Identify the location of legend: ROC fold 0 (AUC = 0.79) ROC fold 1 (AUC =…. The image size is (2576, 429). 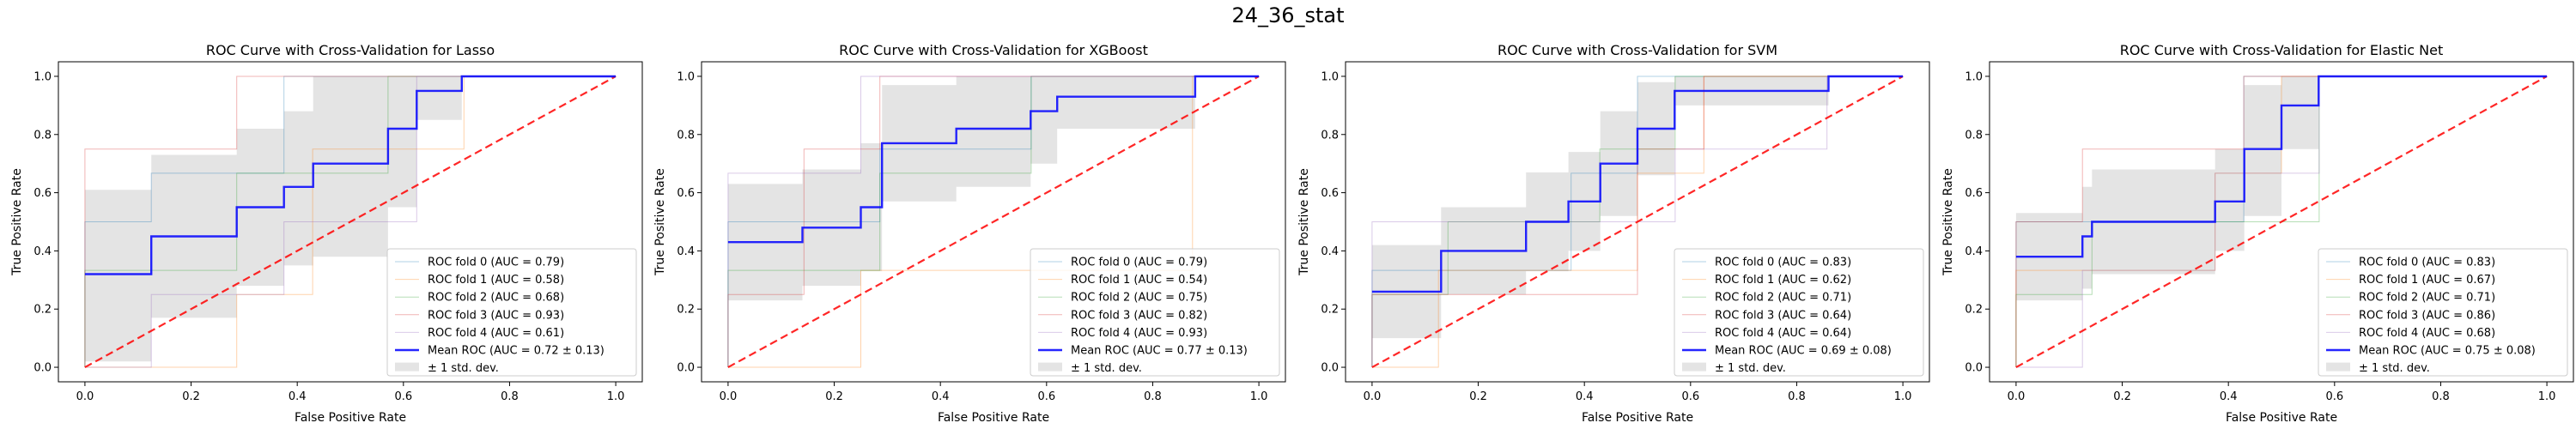
(1155, 313).